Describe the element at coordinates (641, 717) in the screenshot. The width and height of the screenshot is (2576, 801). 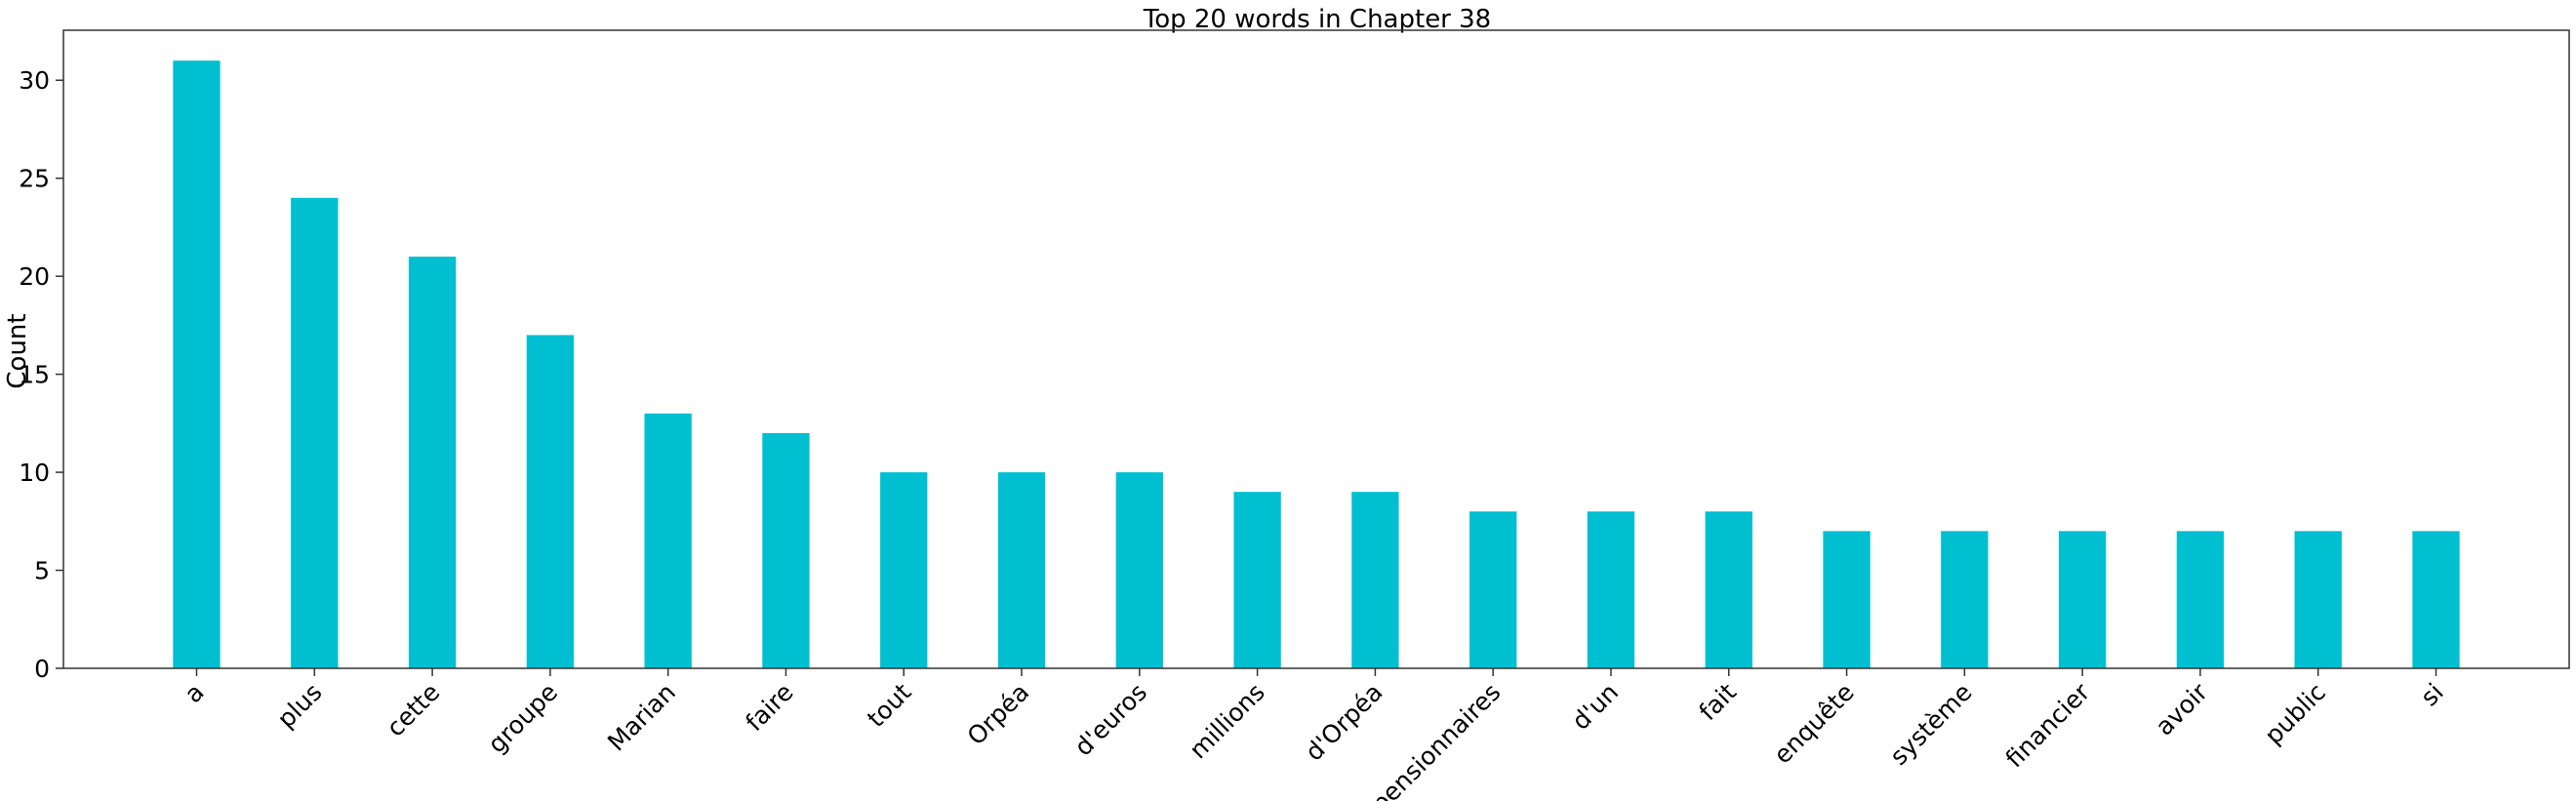
I see `x-tick-label-4: Marian` at that location.